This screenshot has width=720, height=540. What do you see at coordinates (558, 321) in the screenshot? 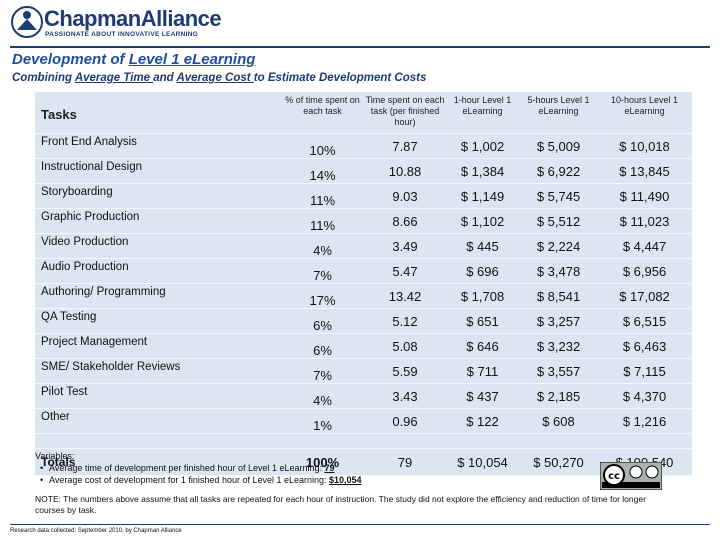
I see `cell: $ 3,257` at bounding box center [558, 321].